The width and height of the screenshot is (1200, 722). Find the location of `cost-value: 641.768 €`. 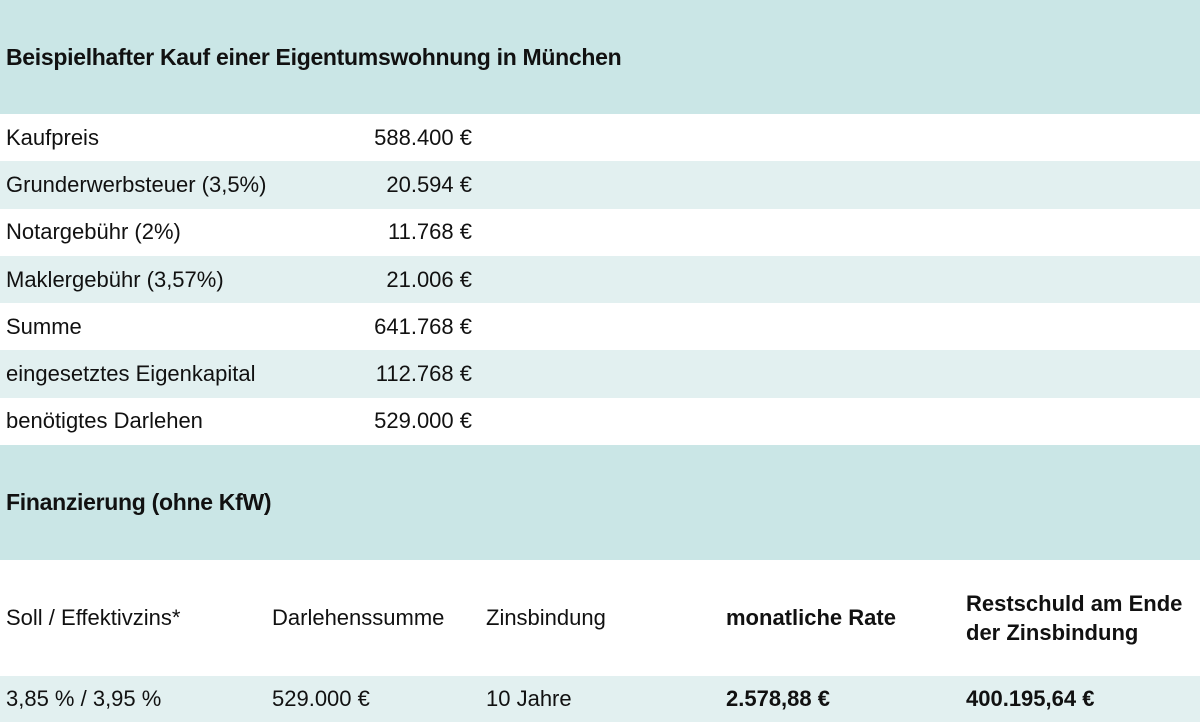

cost-value: 641.768 € is located at coordinates (423, 326).